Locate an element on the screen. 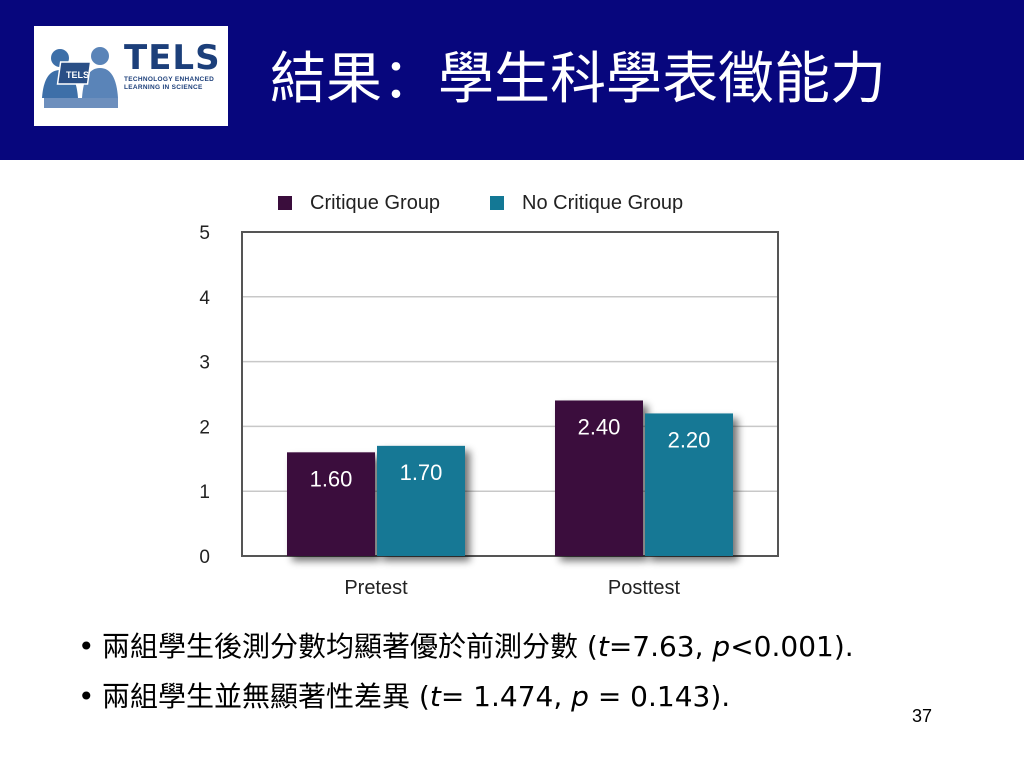 The width and height of the screenshot is (1024, 768). y-tick-label: 0 is located at coordinates (204, 557).